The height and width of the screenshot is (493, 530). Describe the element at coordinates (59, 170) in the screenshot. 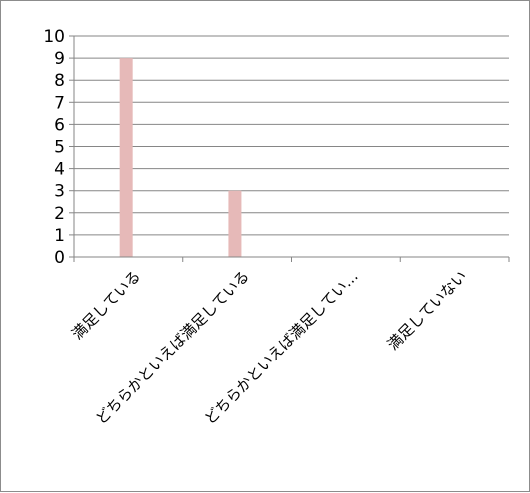

I see `y-tick-label: 4` at that location.